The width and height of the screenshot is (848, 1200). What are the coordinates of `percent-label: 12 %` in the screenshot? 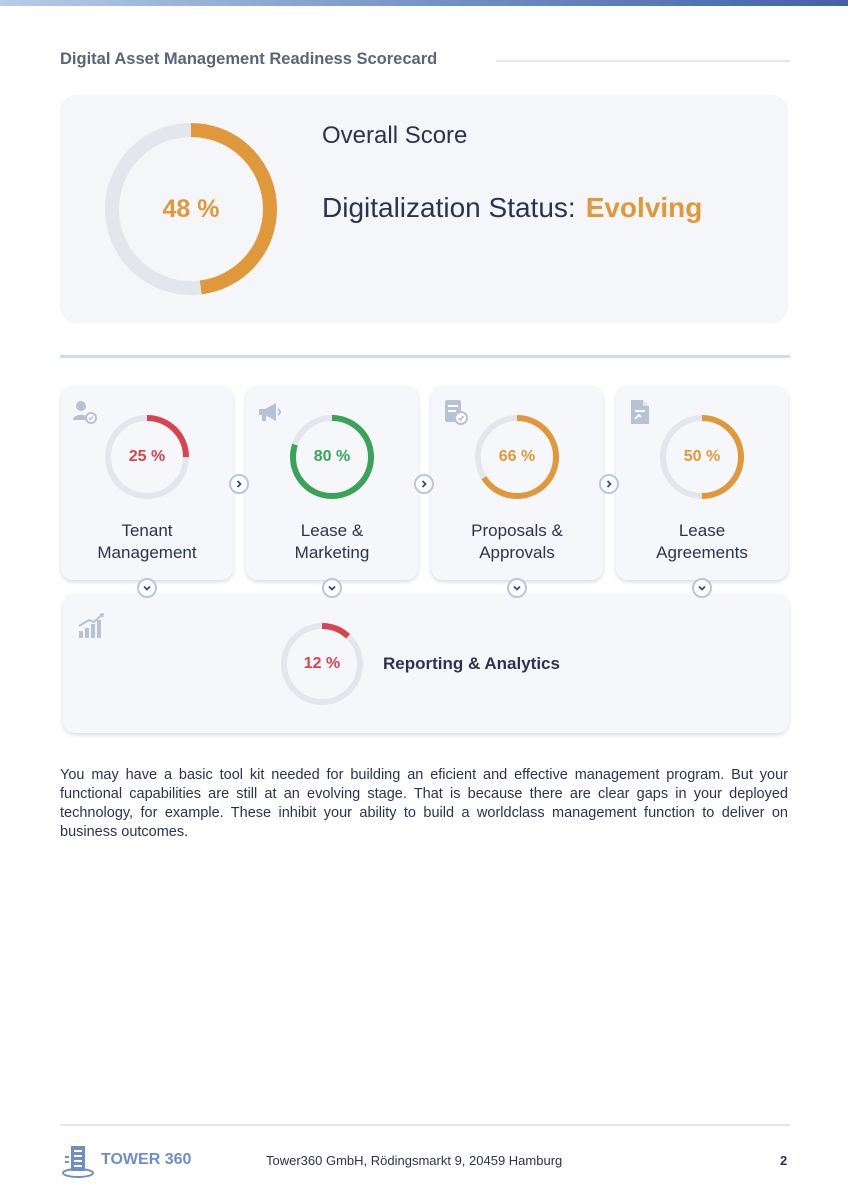 It's located at (322, 663).